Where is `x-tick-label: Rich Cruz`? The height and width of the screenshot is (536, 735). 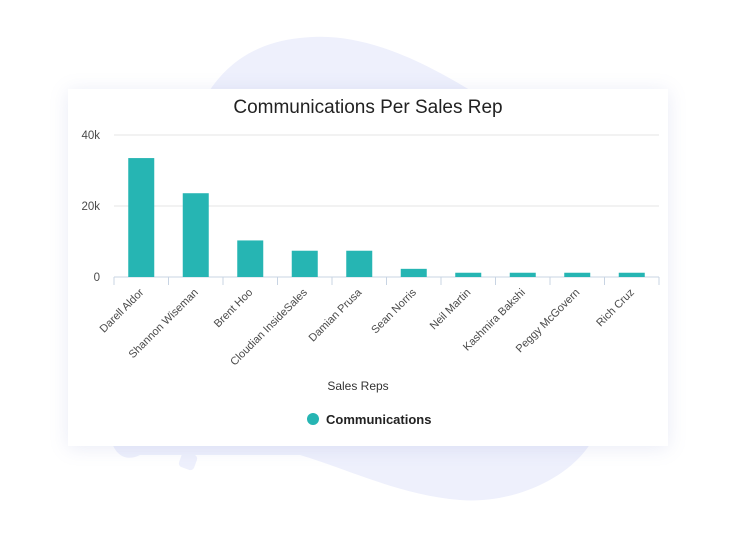
x-tick-label: Rich Cruz is located at coordinates (615, 308).